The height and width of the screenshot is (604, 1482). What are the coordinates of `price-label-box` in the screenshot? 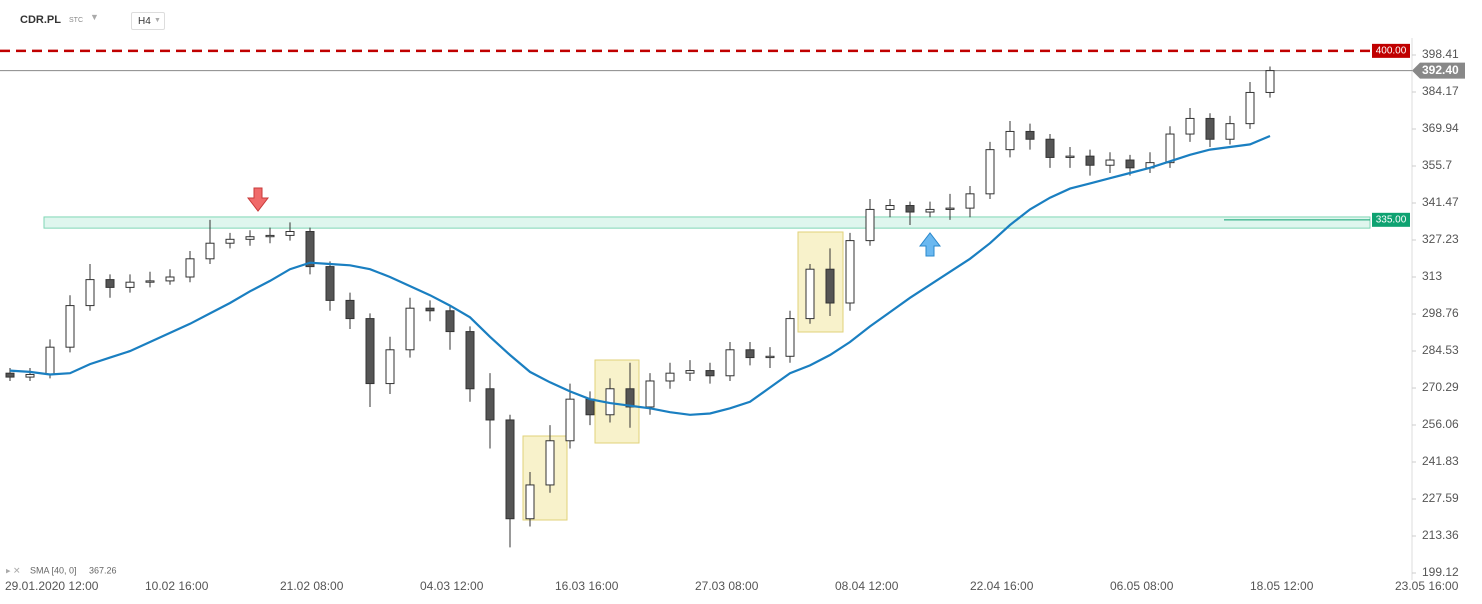 It's located at (1438, 70).